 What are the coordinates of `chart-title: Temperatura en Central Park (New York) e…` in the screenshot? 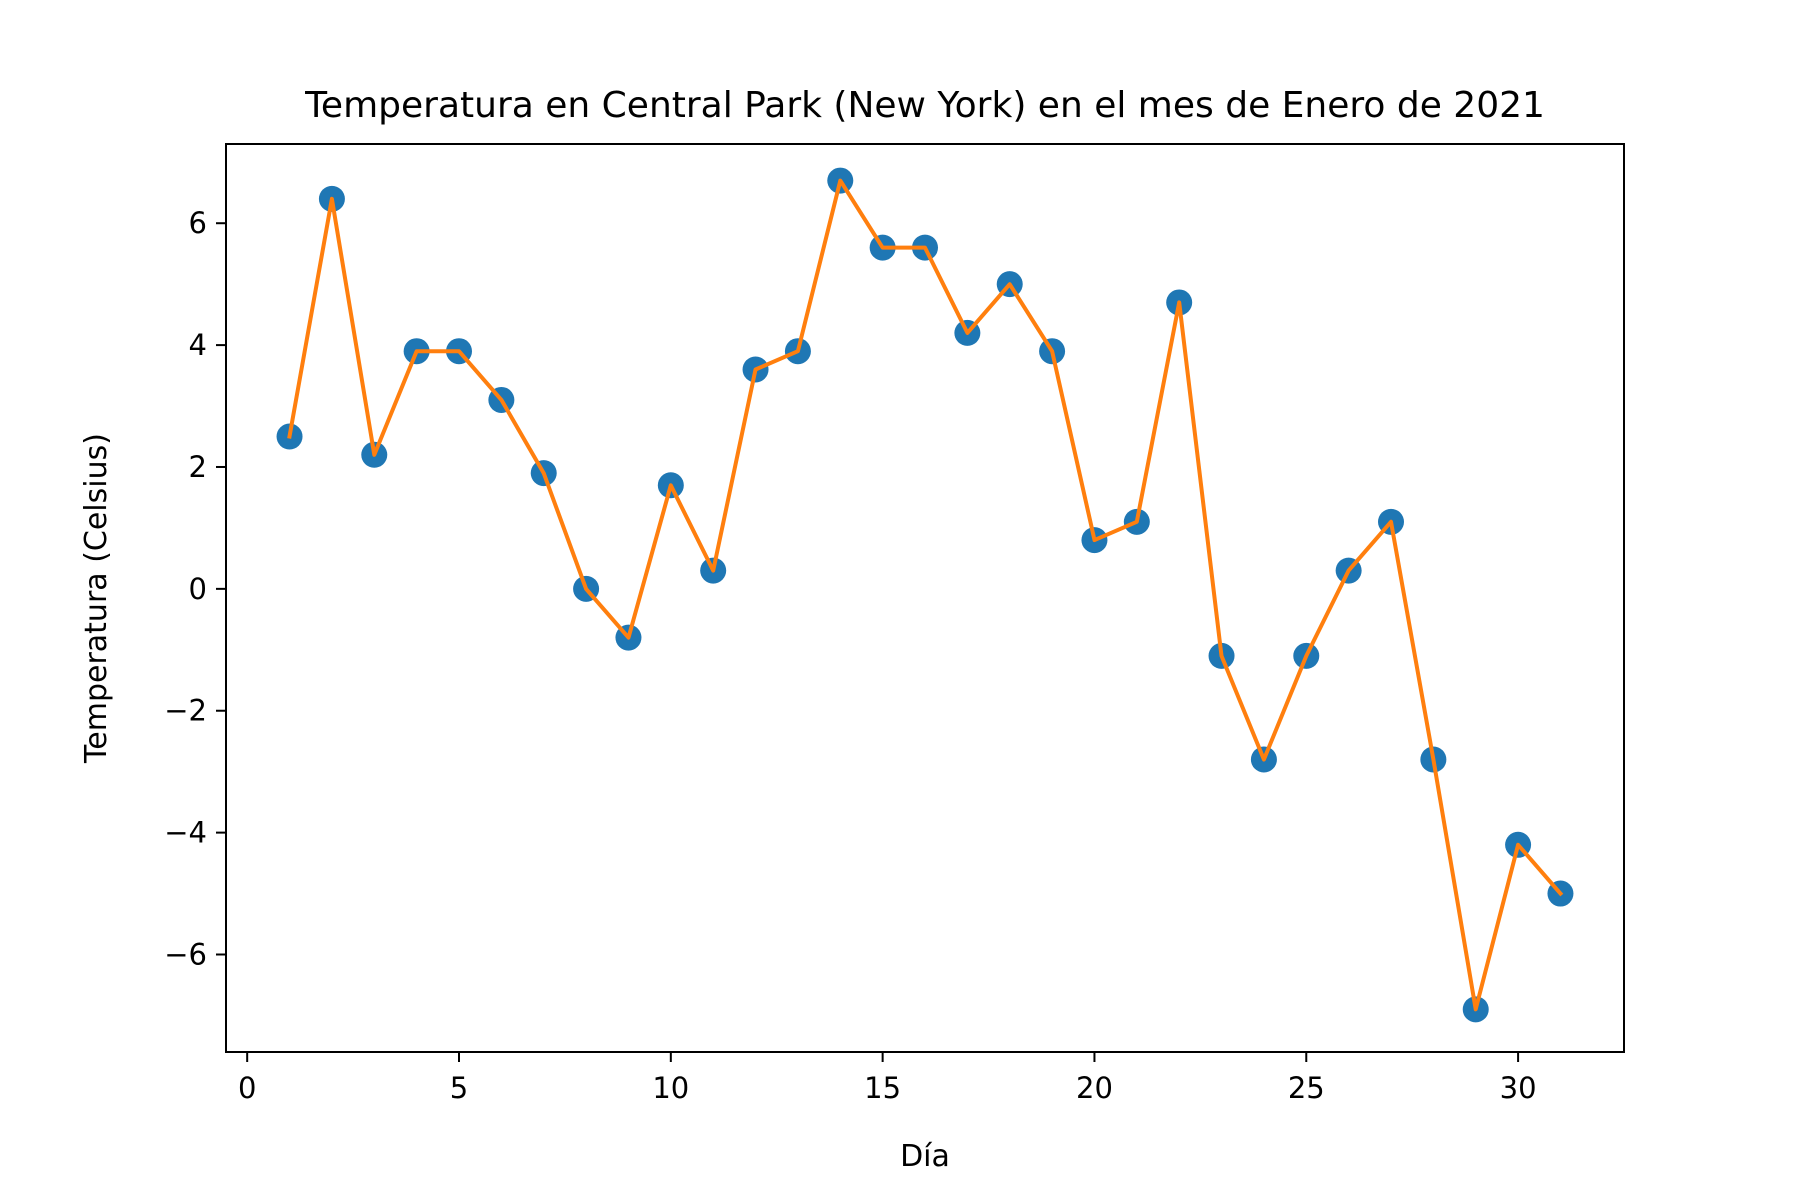 It's located at (924, 105).